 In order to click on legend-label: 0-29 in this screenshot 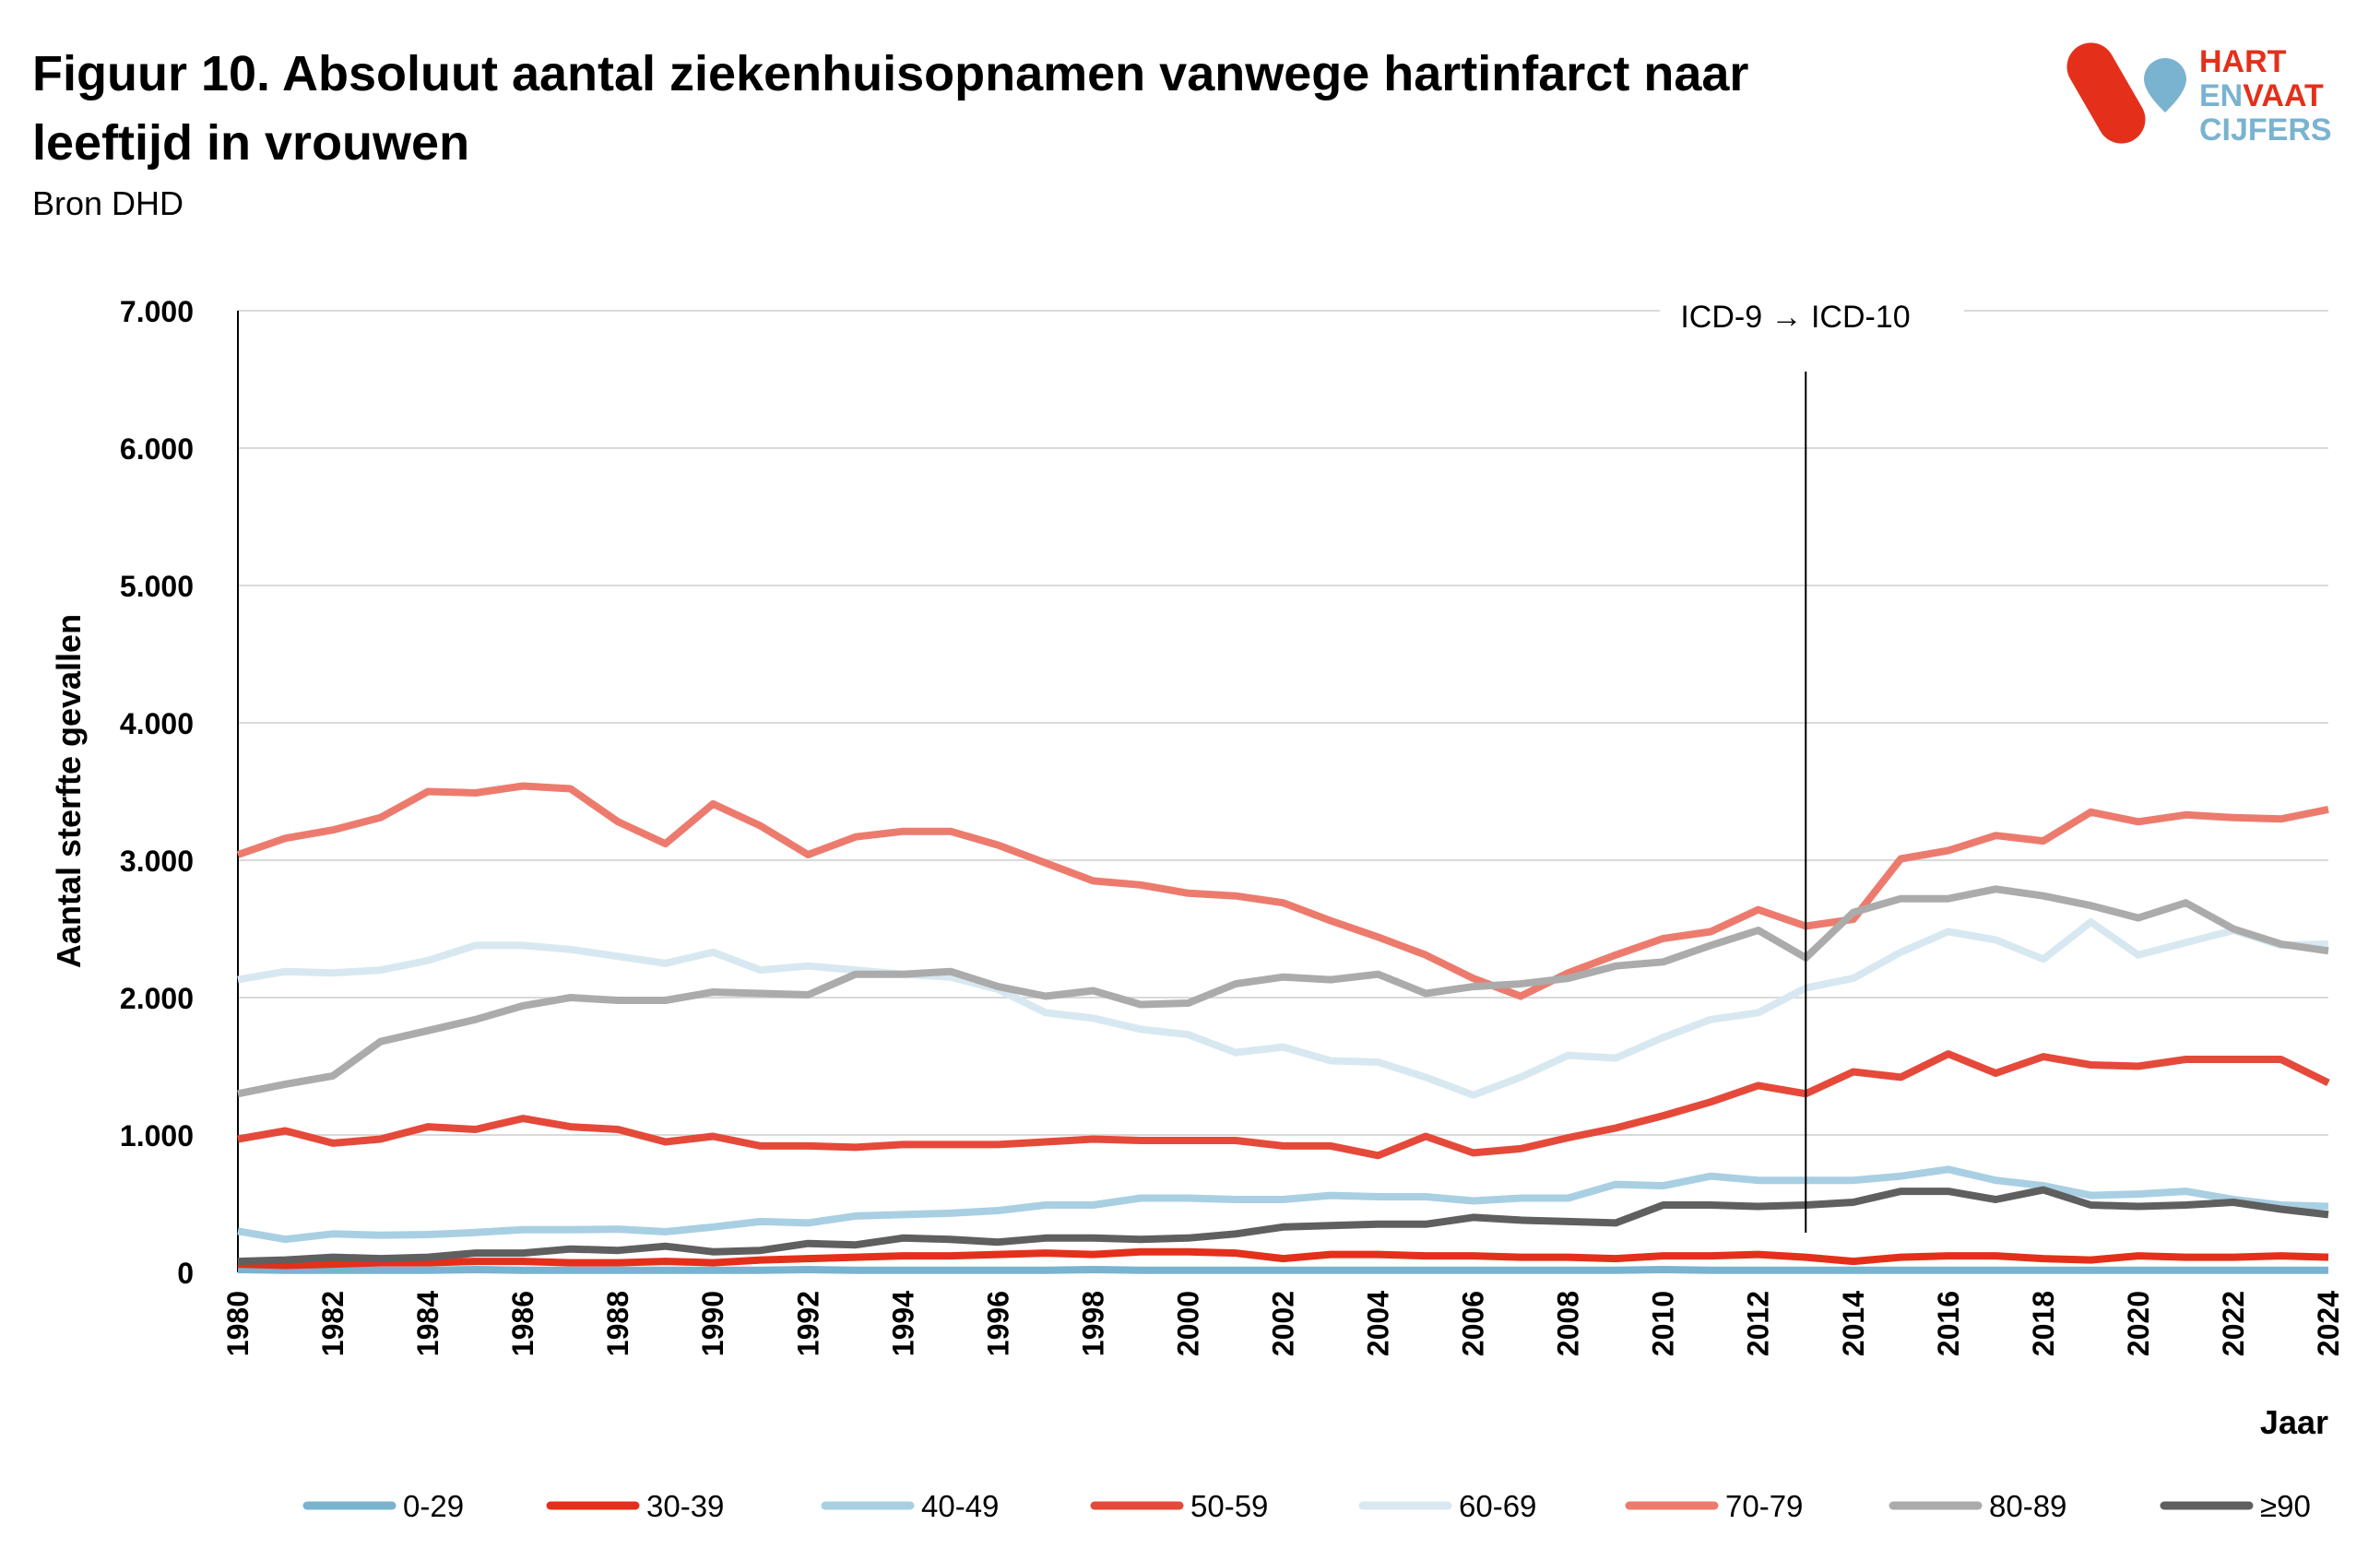, I will do `click(433, 1506)`.